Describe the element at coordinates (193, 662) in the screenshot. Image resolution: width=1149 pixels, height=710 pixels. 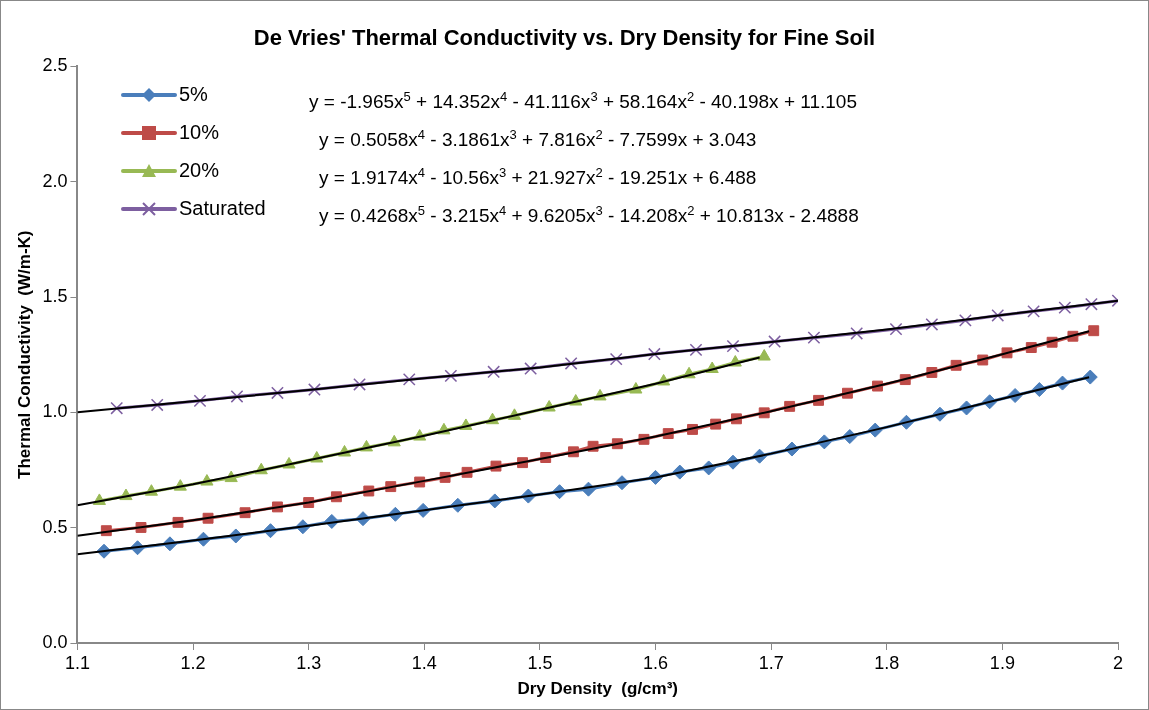
I see `x-tick-label: 1.2` at that location.